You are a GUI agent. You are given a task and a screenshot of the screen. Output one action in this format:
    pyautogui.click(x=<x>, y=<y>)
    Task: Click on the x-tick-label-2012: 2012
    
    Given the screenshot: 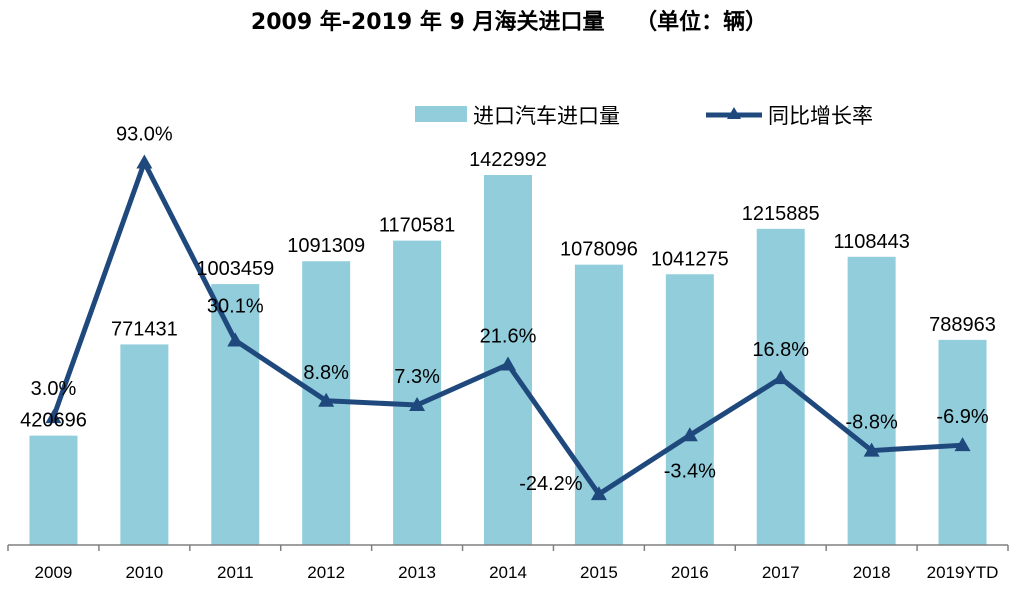 What is the action you would take?
    pyautogui.click(x=326, y=572)
    